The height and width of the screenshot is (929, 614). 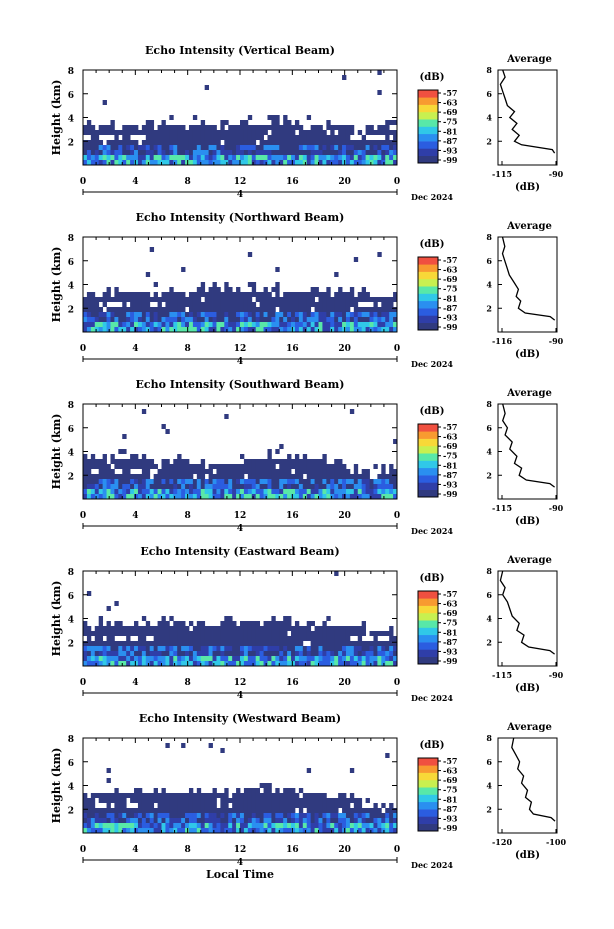 I want to click on avg-x-label: (dB), so click(x=527, y=354).